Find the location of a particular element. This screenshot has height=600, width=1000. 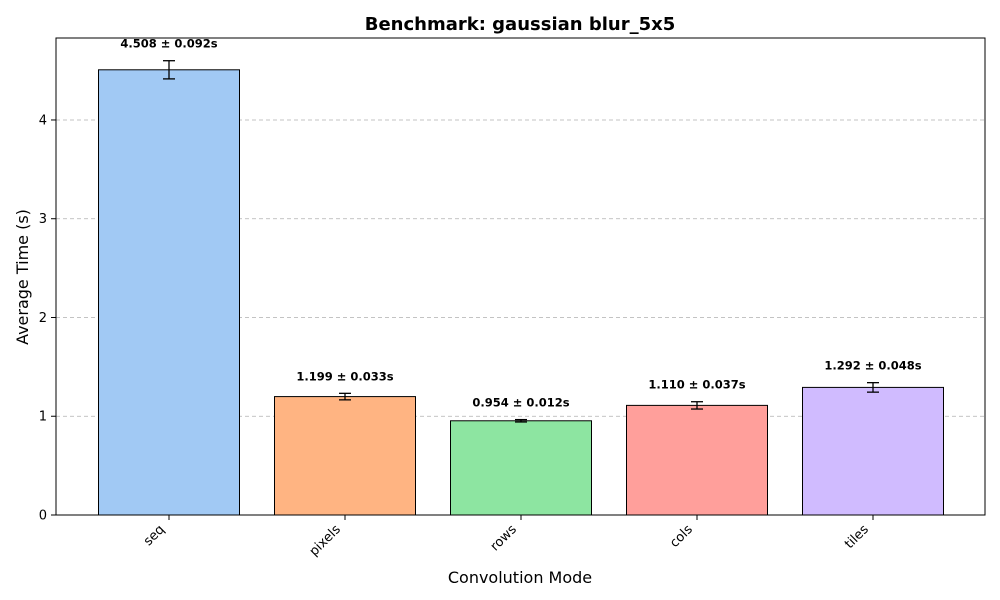

x-tick-label-pixels: pixels is located at coordinates (325, 540).